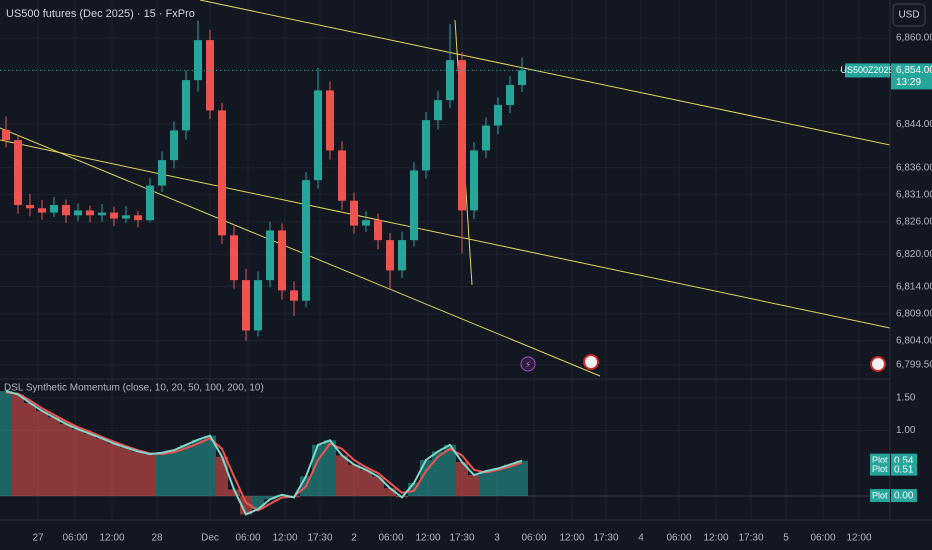 The image size is (932, 550). What do you see at coordinates (264, 451) in the screenshot?
I see `momentum-line` at bounding box center [264, 451].